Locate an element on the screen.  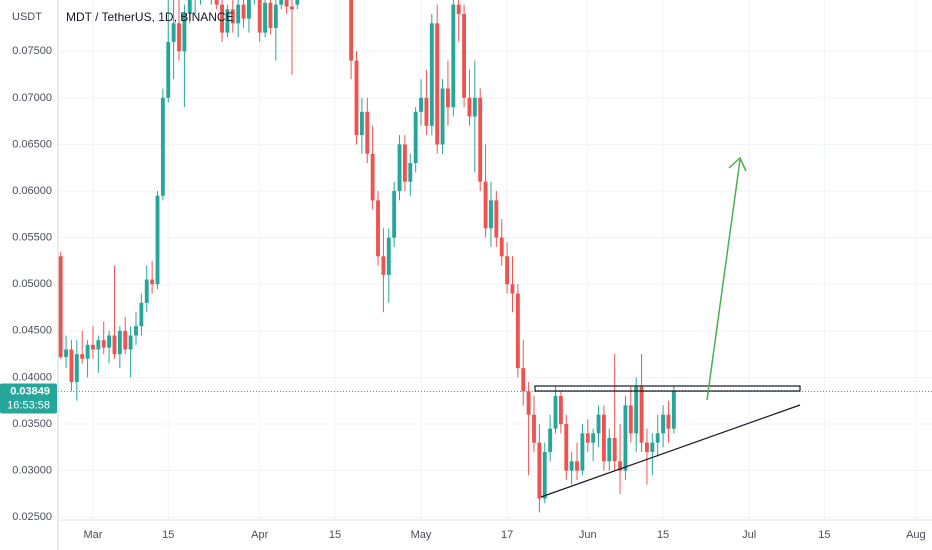
countdown-label: 16:53:58 is located at coordinates (28, 405).